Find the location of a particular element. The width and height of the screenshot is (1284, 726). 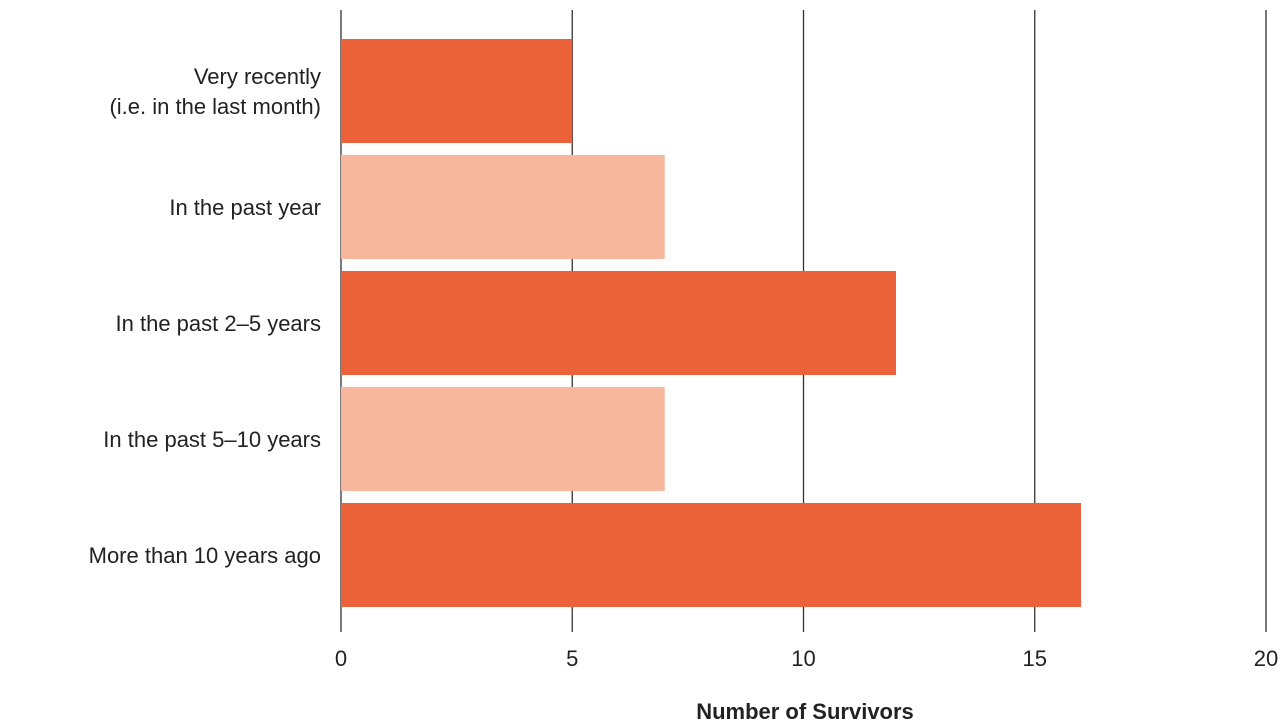

category-label: In the past year is located at coordinates (245, 207).